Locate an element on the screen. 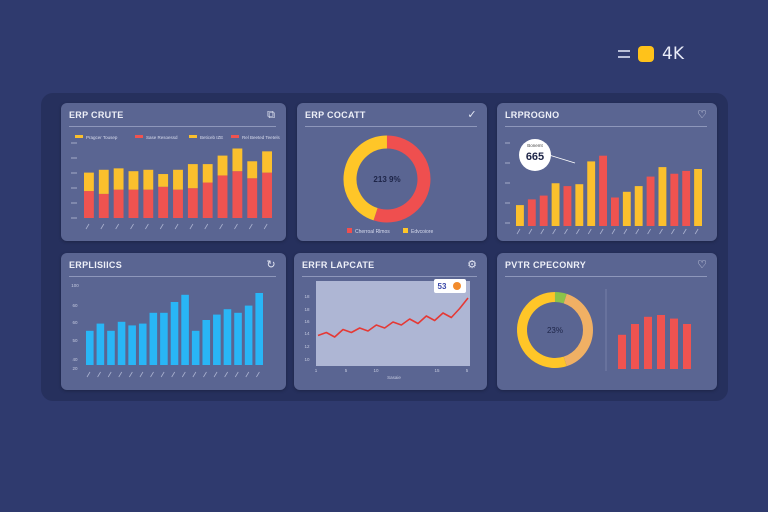 The width and height of the screenshot is (768, 512). y-tick-label: 40 is located at coordinates (75, 359).